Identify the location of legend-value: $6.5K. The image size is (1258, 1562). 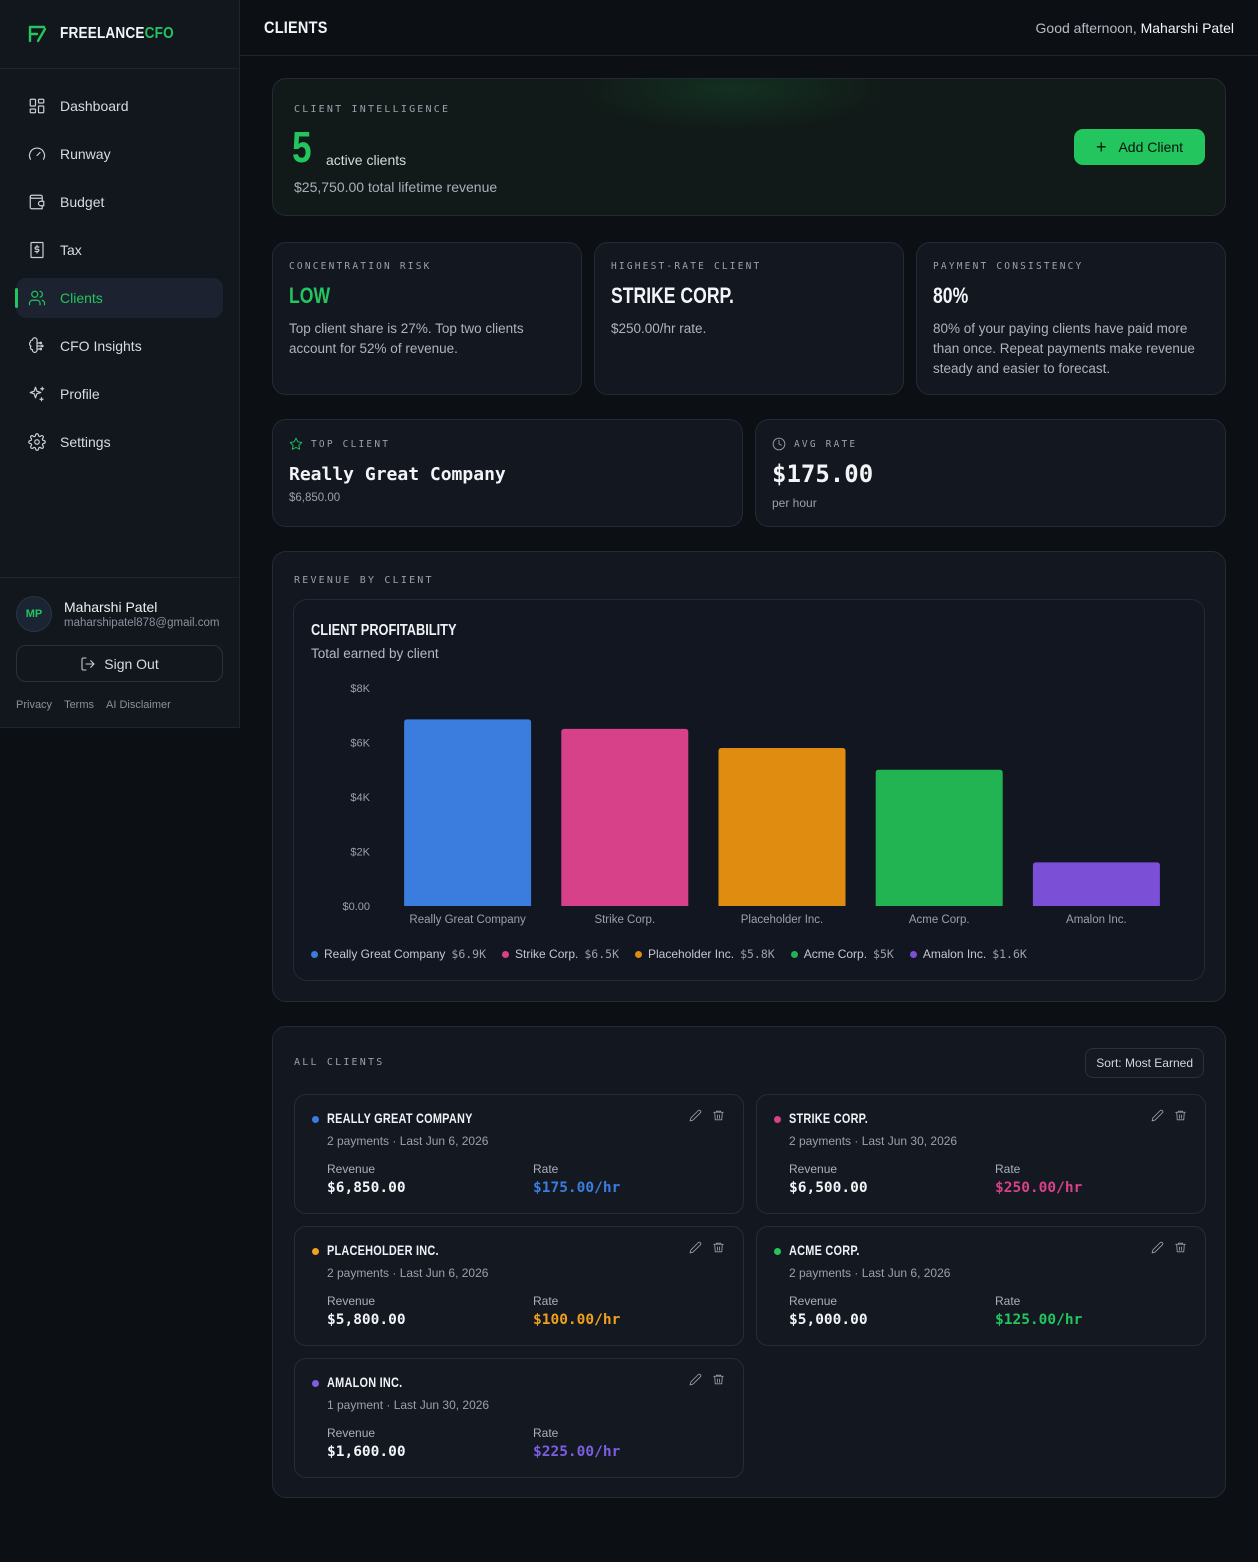
(601, 954).